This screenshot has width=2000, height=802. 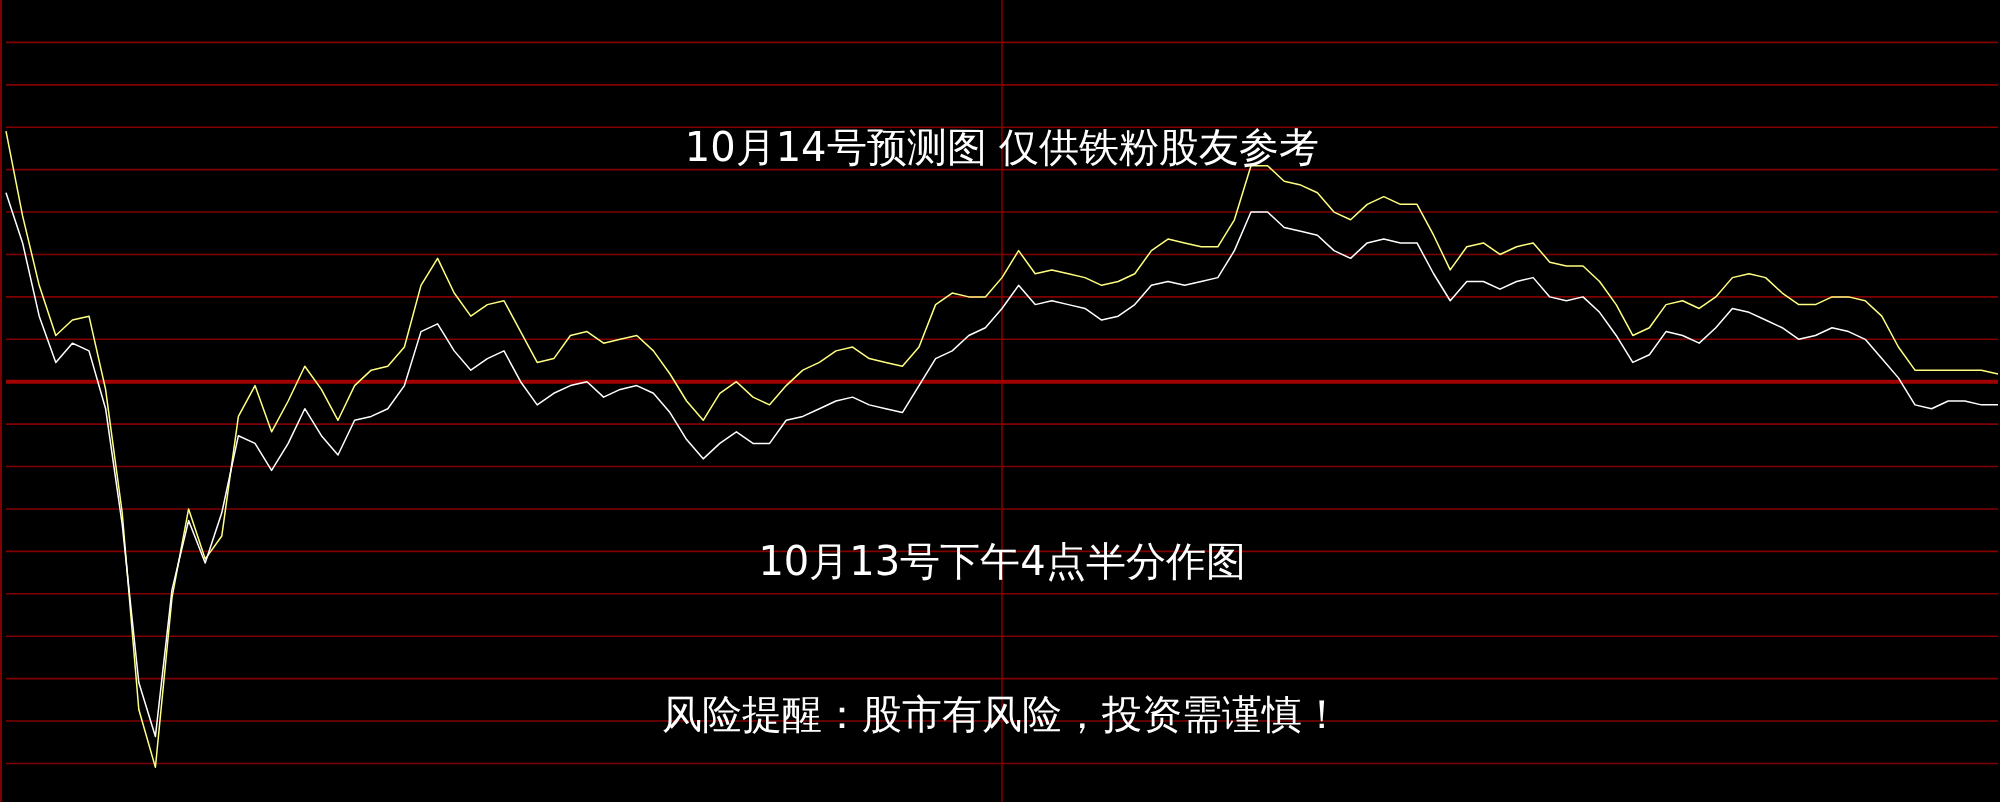 What do you see at coordinates (1002, 713) in the screenshot?
I see `annotation: 风险提醒：股市有风险，投资需谨慎！` at bounding box center [1002, 713].